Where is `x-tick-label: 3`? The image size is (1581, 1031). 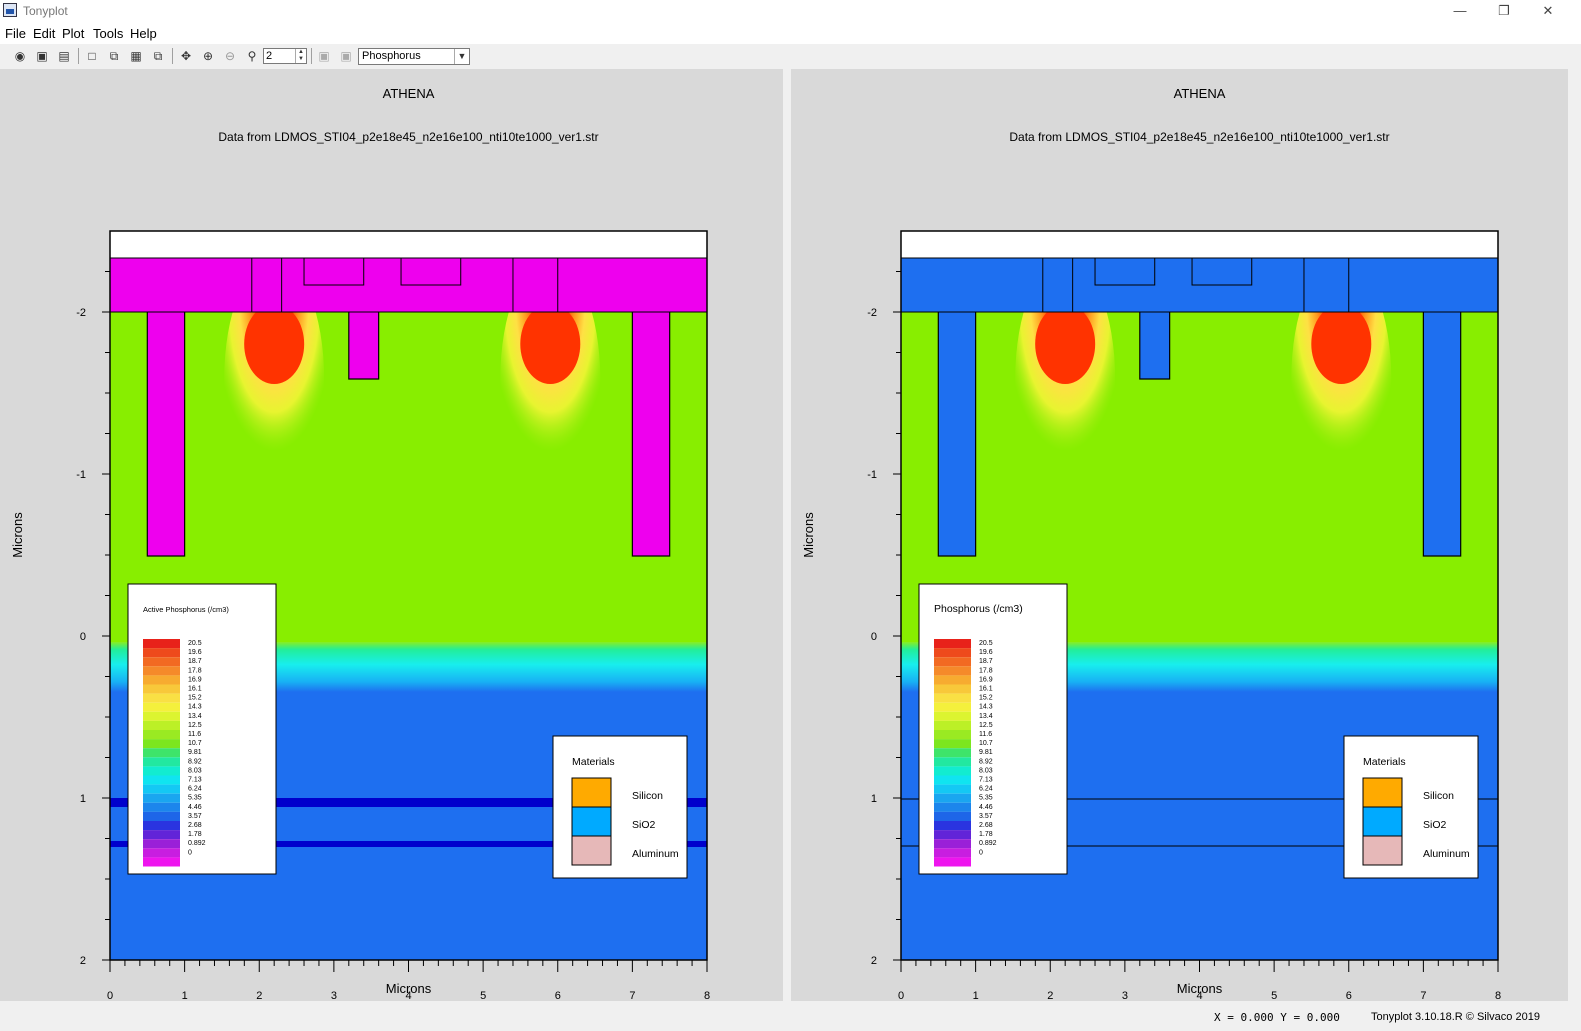 x-tick-label: 3 is located at coordinates (1125, 995).